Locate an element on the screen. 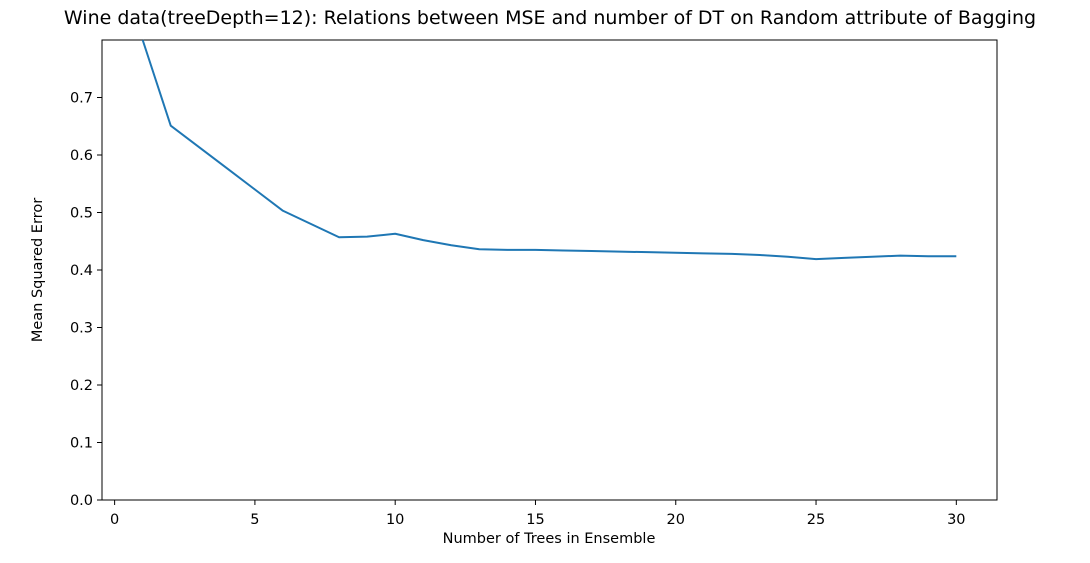 This screenshot has height=563, width=1090. y-tick-label: 0.7 is located at coordinates (81, 99).